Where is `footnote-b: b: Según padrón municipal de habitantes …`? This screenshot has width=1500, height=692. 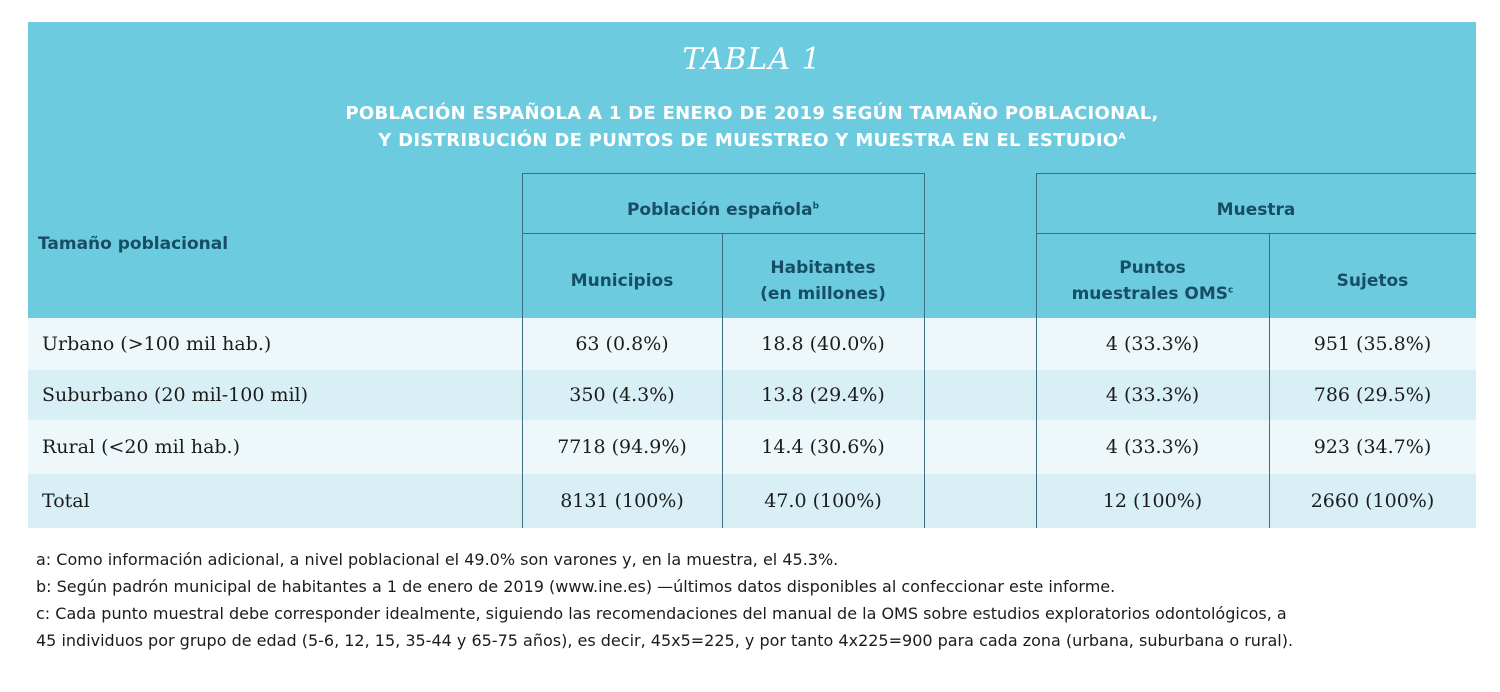 footnote-b: b: Según padrón municipal de habitantes … is located at coordinates (576, 586).